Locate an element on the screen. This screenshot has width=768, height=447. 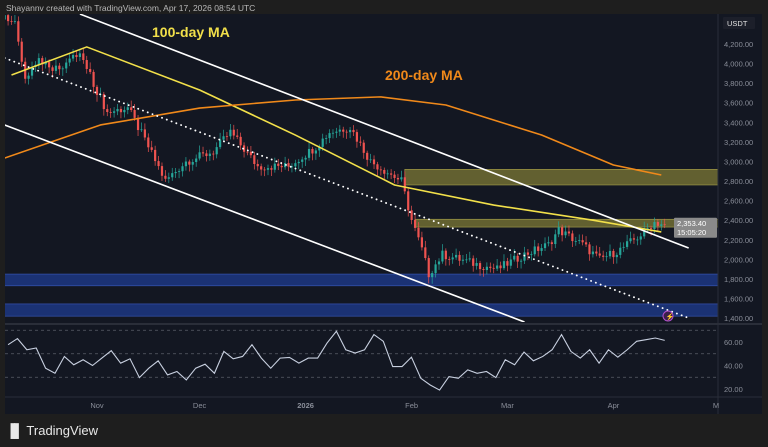
y-tick-label: 2,600.00 is located at coordinates (738, 201).